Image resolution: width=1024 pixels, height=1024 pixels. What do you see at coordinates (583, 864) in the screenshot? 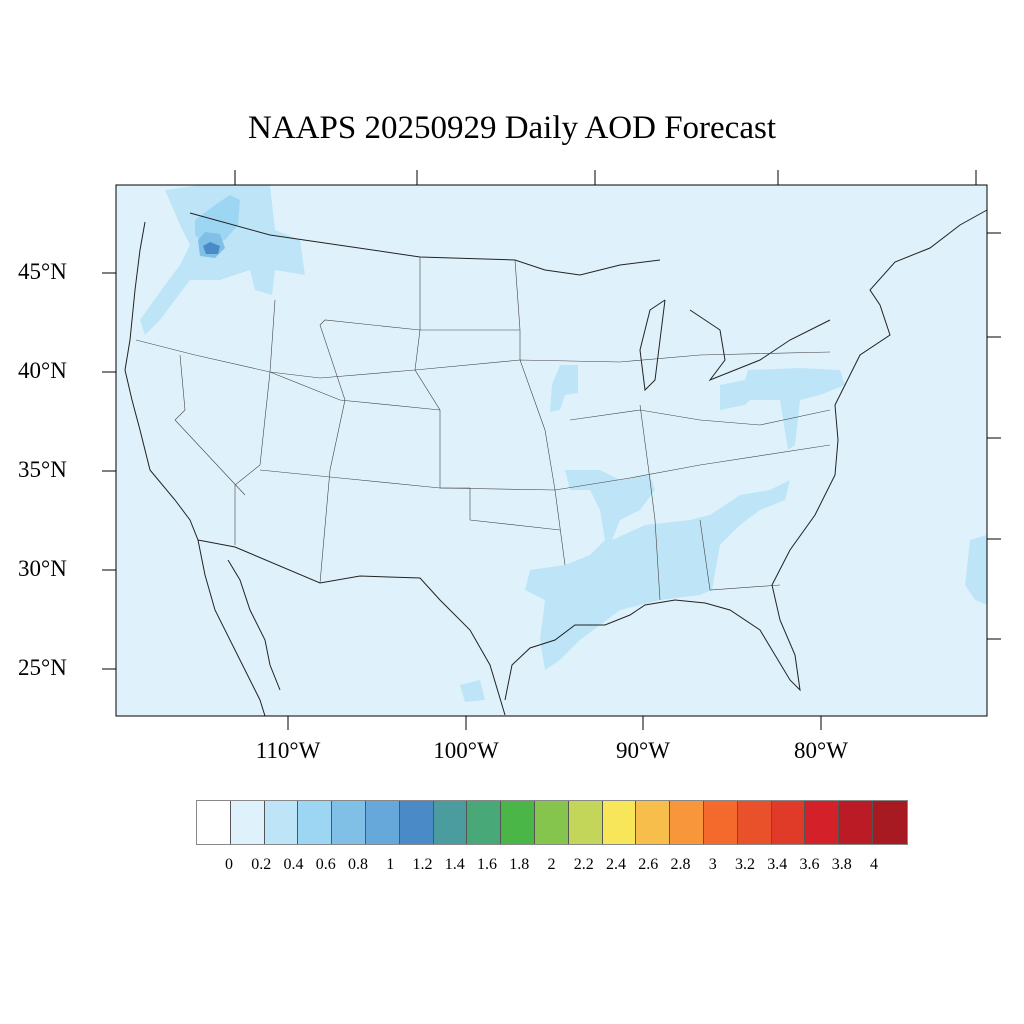
I see `colorbar-label: 2.2` at bounding box center [583, 864].